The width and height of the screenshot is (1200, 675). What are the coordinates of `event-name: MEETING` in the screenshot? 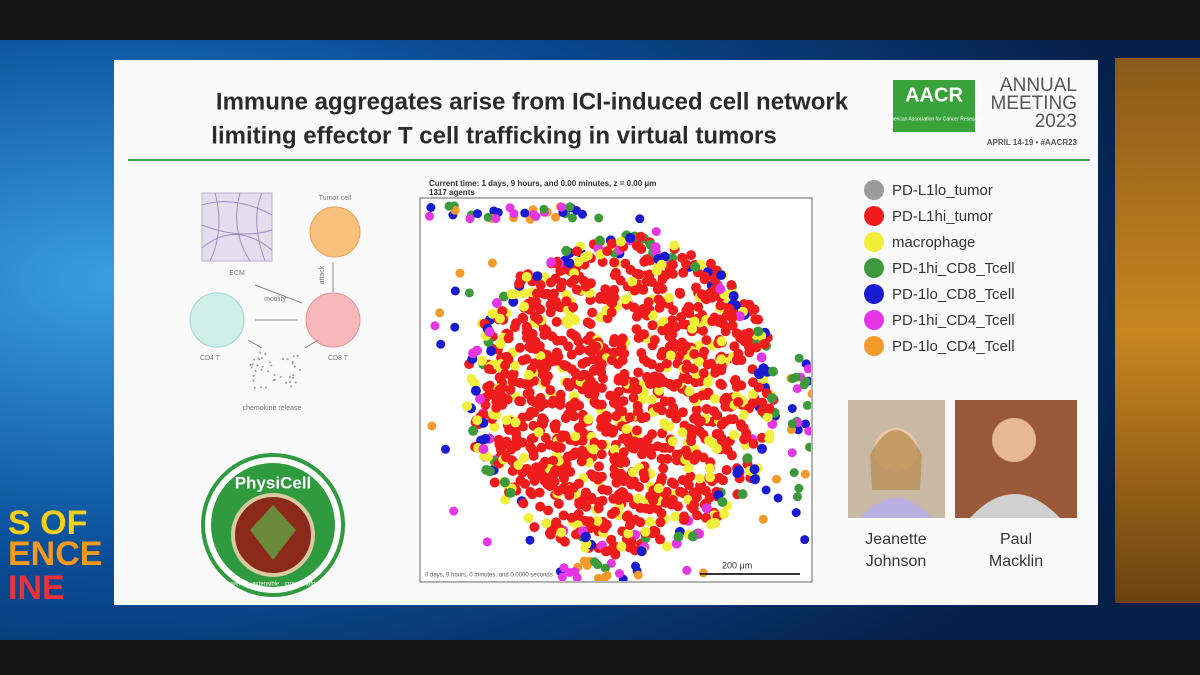 It's located at (1033, 103).